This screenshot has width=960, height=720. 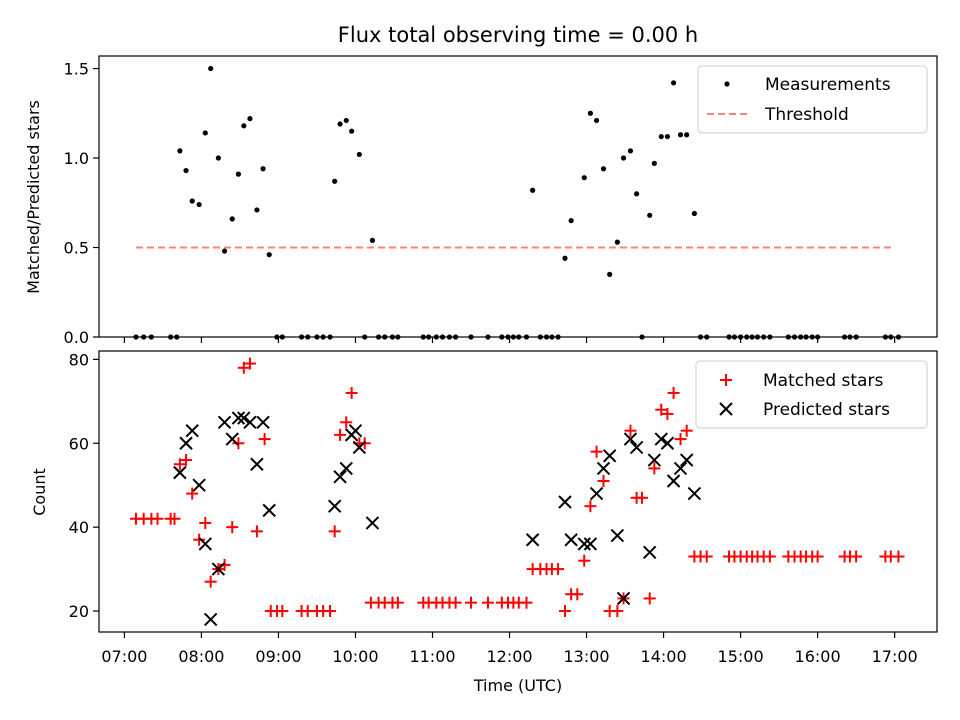 I want to click on x-tick-label: 07:00, so click(x=124, y=656).